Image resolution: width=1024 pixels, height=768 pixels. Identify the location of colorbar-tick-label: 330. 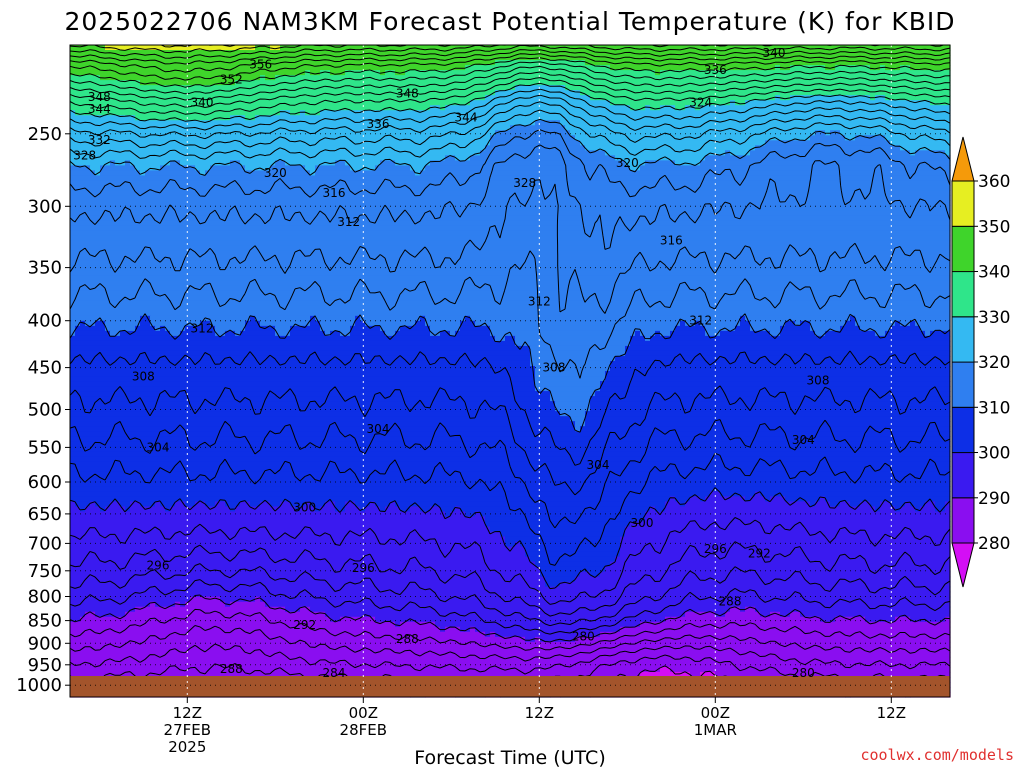
(994, 318).